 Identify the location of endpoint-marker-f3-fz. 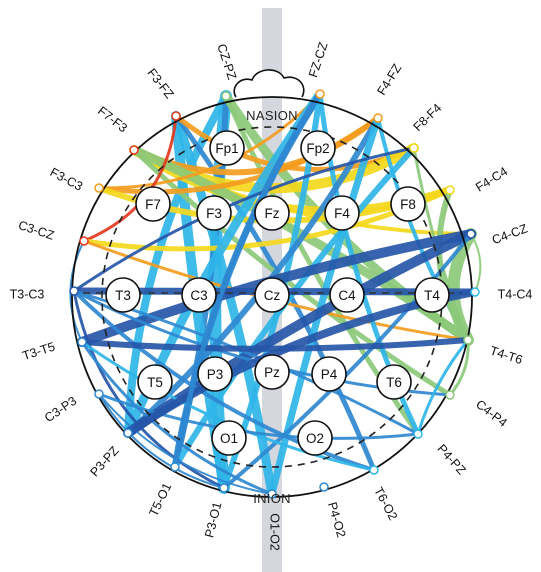
(176, 116).